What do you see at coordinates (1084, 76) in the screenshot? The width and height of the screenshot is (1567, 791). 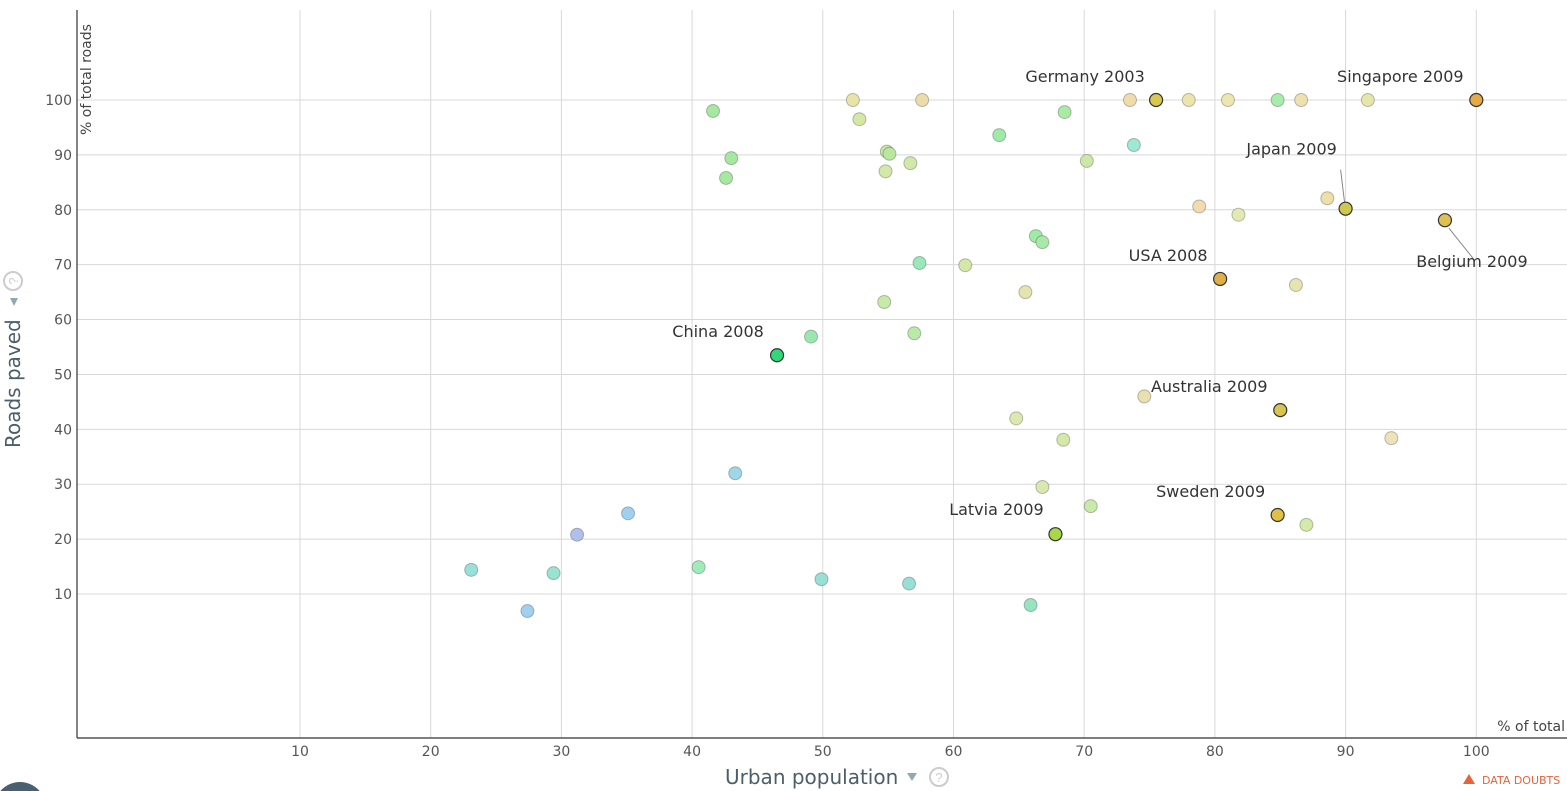 I see `point-label: Germany 2003` at bounding box center [1084, 76].